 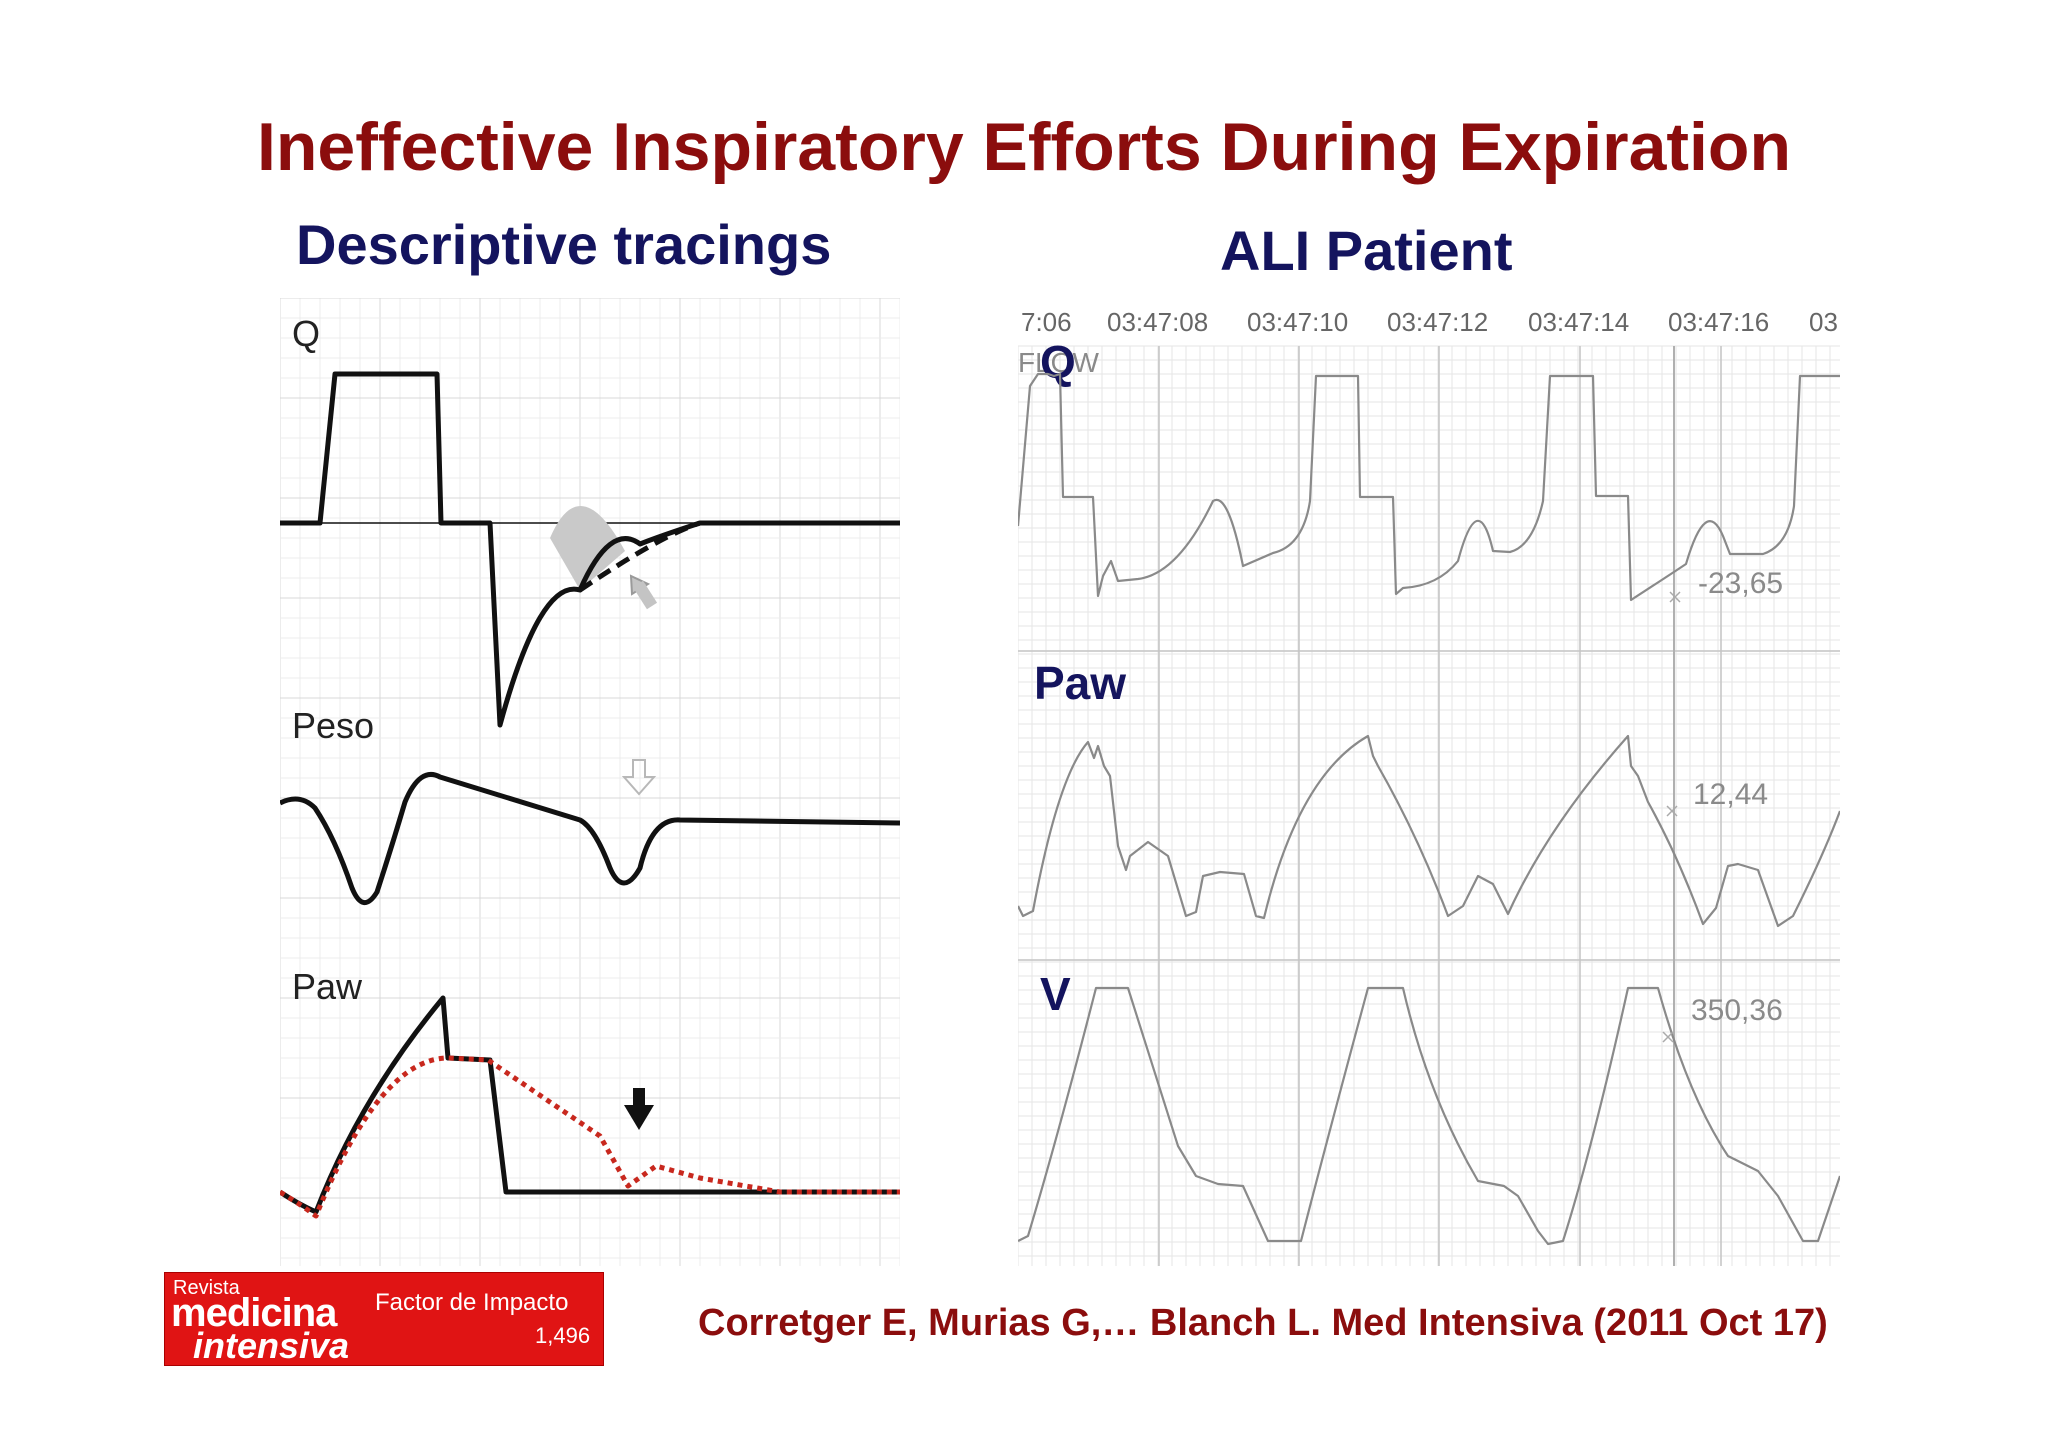 What do you see at coordinates (587, 547) in the screenshot?
I see `ineffective-effort-shaded-area` at bounding box center [587, 547].